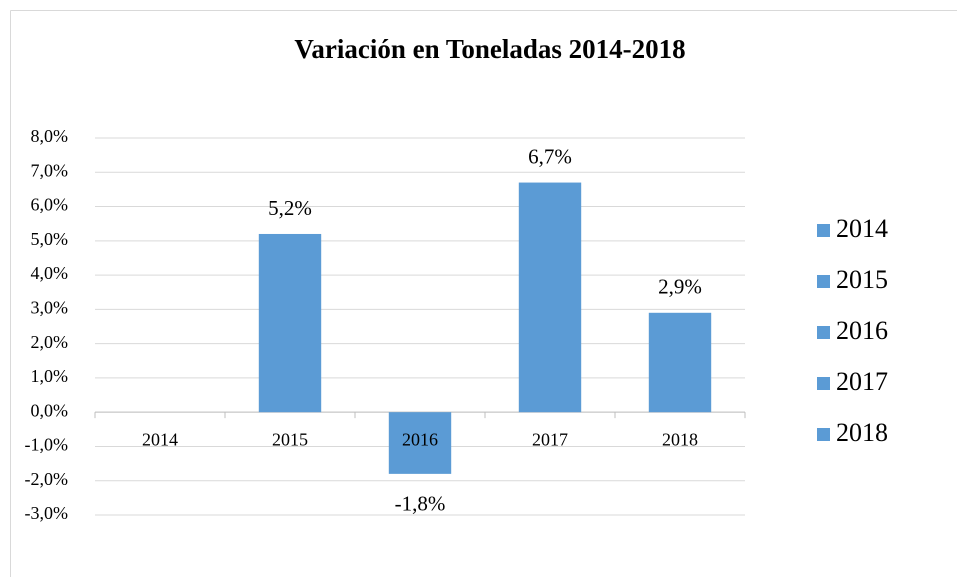 This screenshot has height=577, width=957. I want to click on y-tick-label: 5,0%, so click(50, 239).